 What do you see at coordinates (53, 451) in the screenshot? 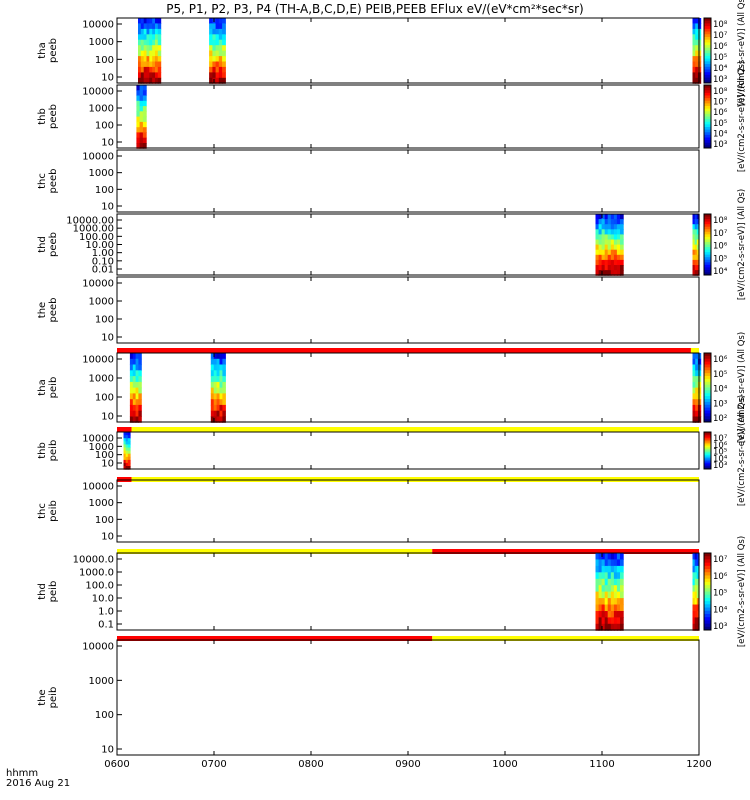
I see `y-axis-label: peib` at bounding box center [53, 451].